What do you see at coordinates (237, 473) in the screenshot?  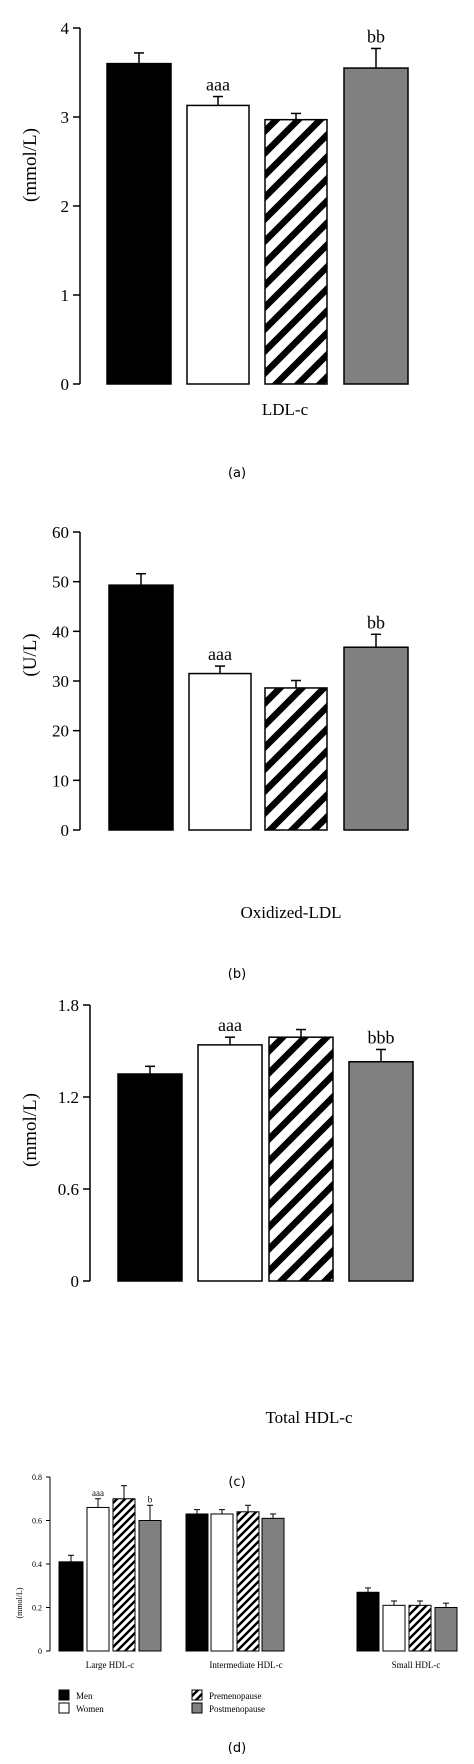 I see `panel-a-label: (a)` at bounding box center [237, 473].